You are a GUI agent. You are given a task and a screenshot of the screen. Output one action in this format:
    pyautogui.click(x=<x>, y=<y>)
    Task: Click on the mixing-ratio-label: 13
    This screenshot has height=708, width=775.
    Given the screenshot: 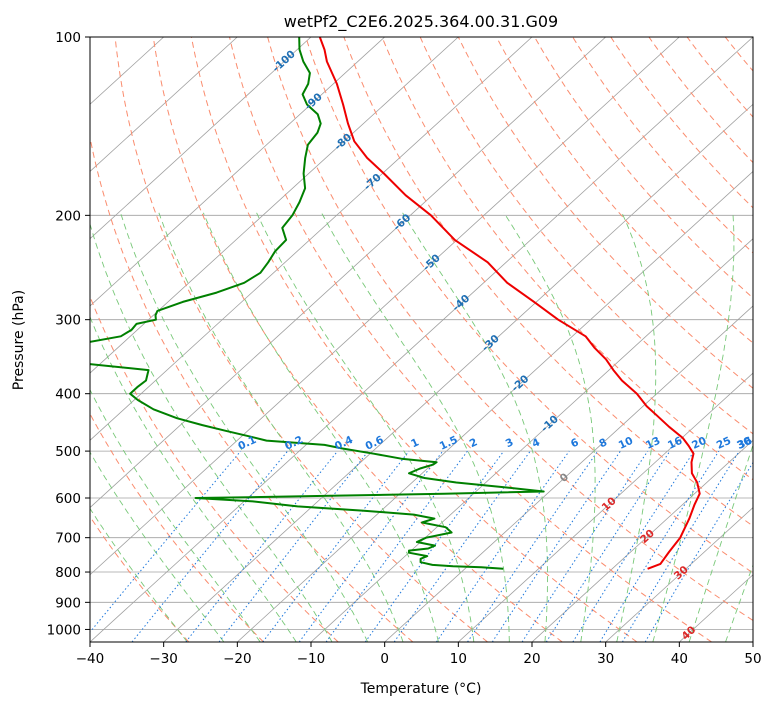 What is the action you would take?
    pyautogui.click(x=653, y=443)
    